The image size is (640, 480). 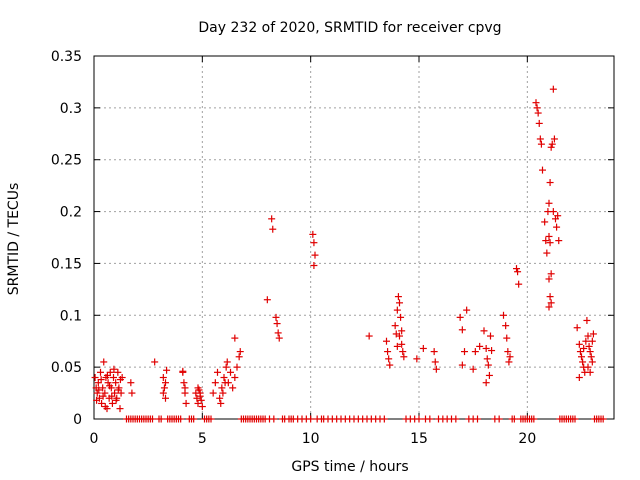 What do you see at coordinates (66, 57) in the screenshot?
I see `y-tick-label: 0.35` at bounding box center [66, 57].